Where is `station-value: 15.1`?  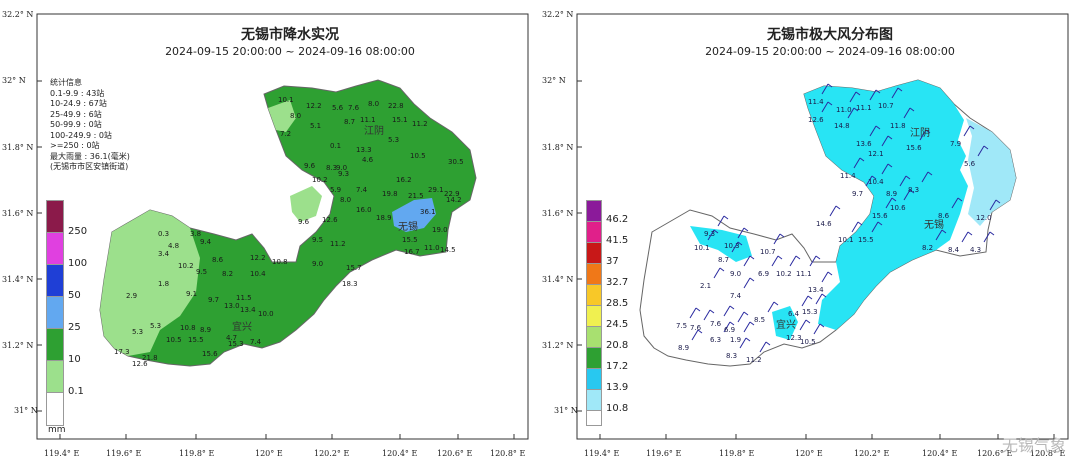
station-value: 15.1 is located at coordinates (400, 120).